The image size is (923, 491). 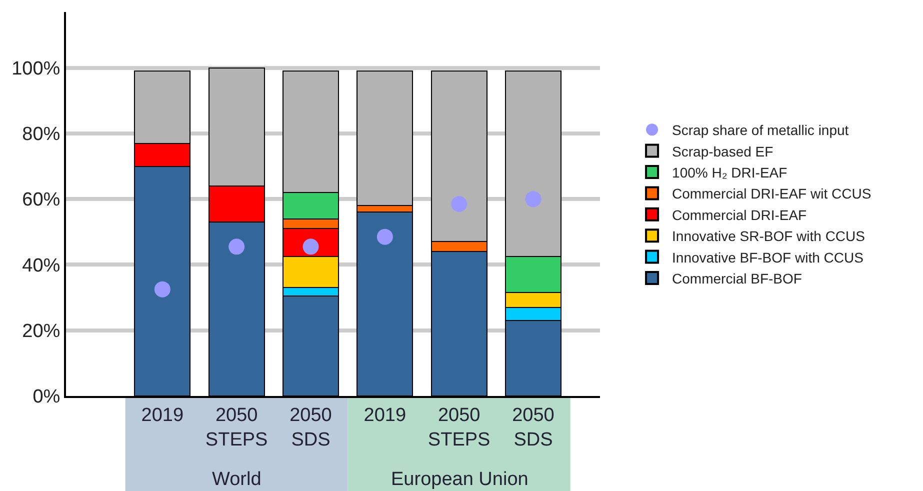 What do you see at coordinates (723, 151) in the screenshot?
I see `legend-label: Scrap-based EF` at bounding box center [723, 151].